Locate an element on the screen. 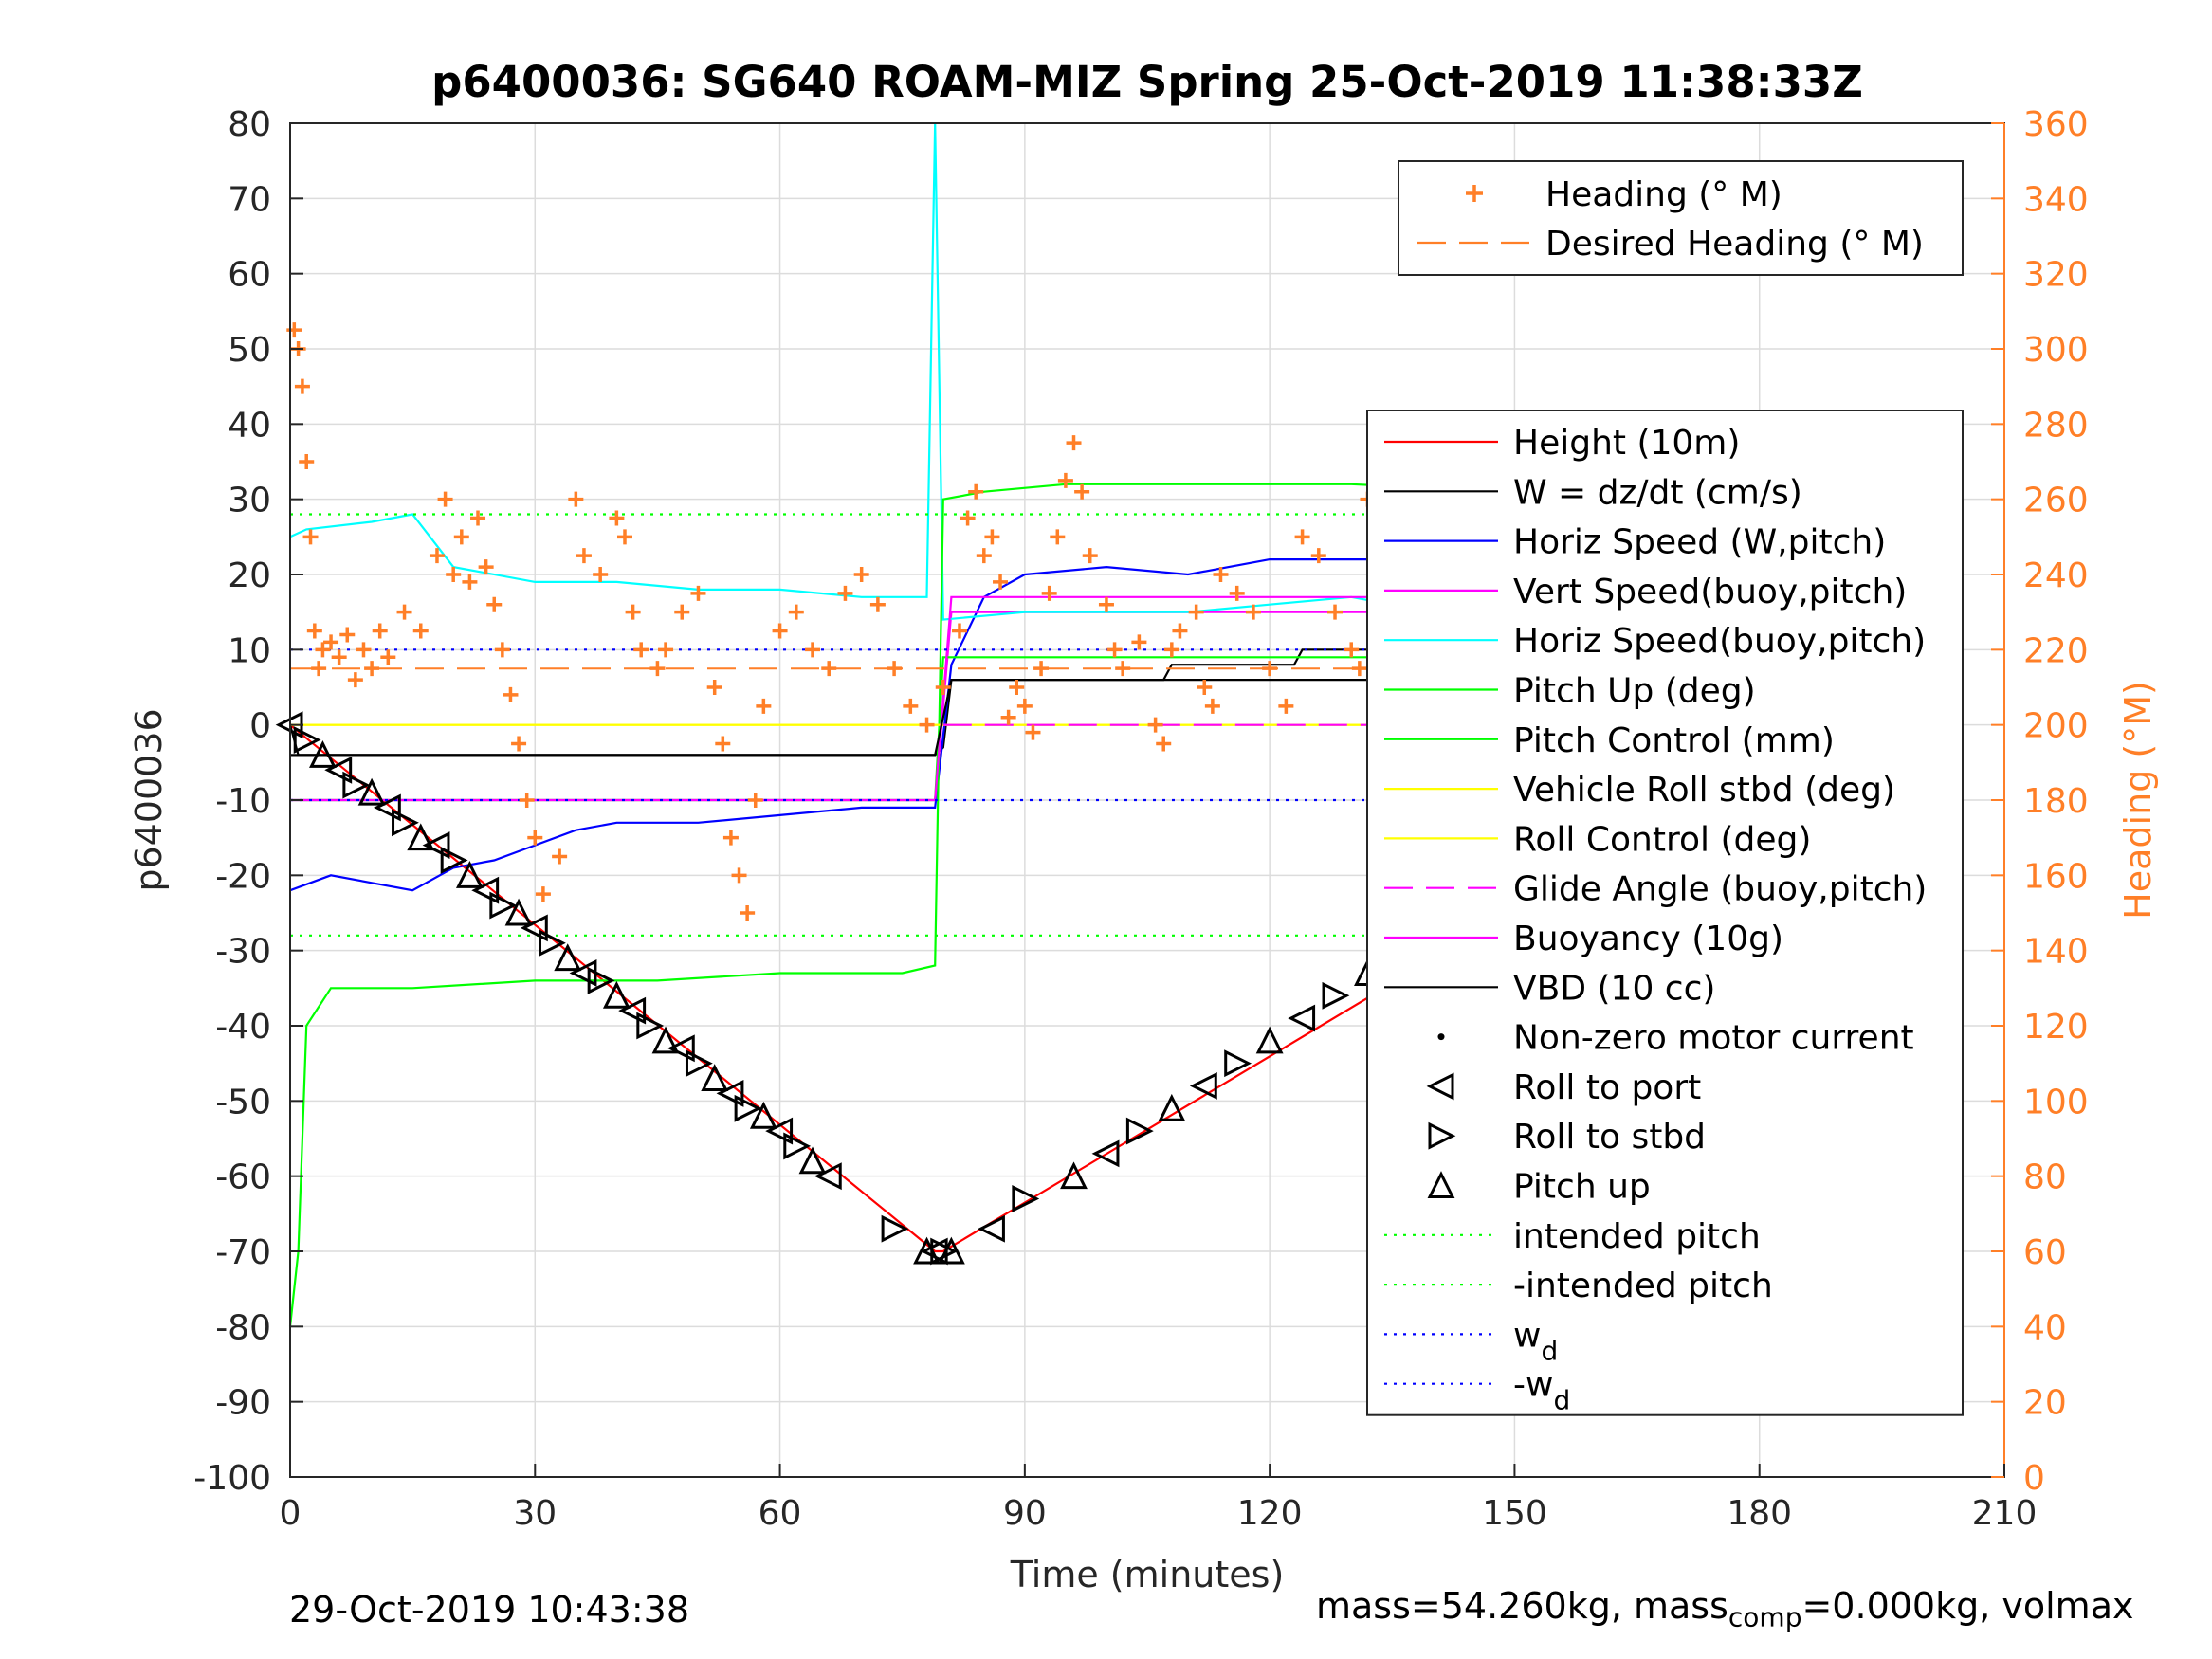 The image size is (2212, 1659). y-tick-label: 40 is located at coordinates (249, 425).